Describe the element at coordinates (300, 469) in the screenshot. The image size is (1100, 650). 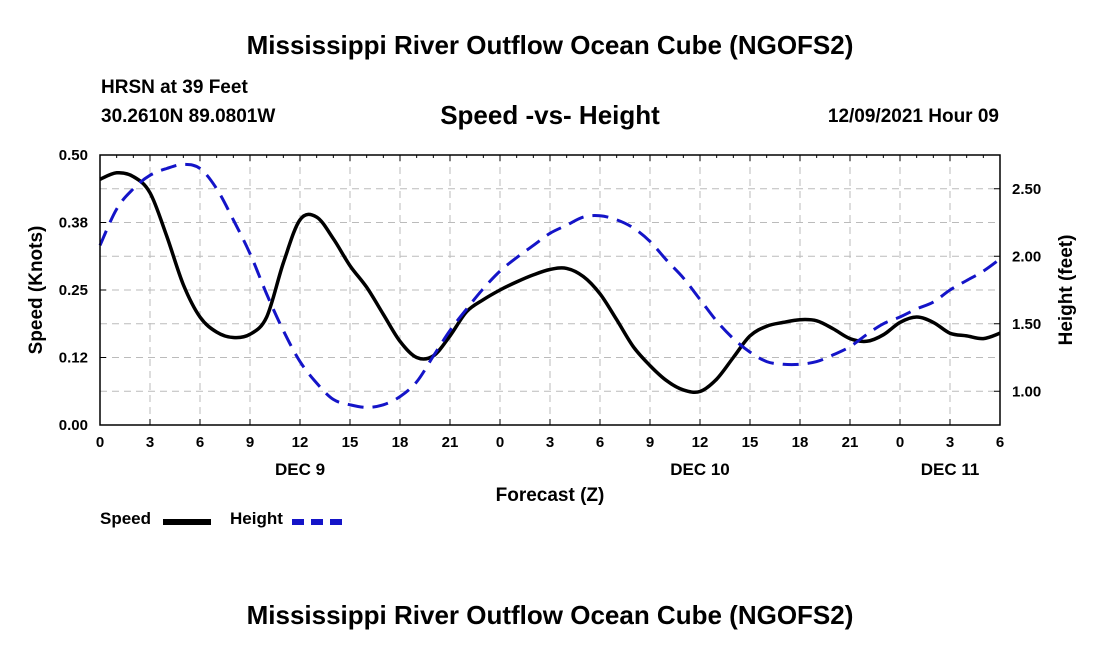
I see `date-label: DEC 9` at that location.